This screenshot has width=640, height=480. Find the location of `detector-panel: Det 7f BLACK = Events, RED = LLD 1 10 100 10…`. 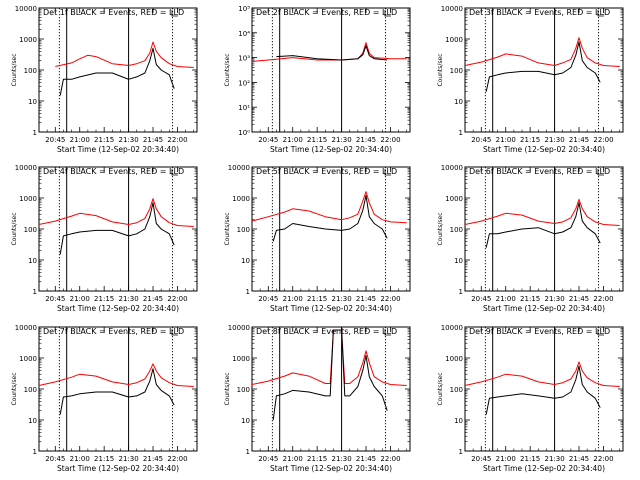

detector-panel: Det 7f BLACK = Events, RED = LLD 1 10 100 10… is located at coordinates (104, 398).